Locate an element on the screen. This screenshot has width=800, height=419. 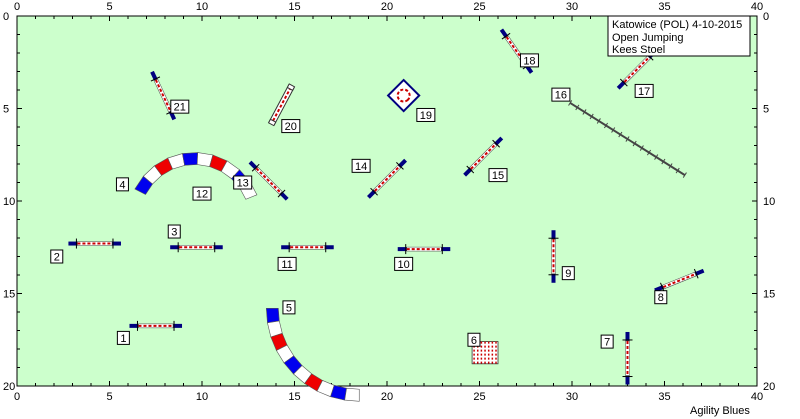
y-tick-label-left: 10 is located at coordinates (9, 202).